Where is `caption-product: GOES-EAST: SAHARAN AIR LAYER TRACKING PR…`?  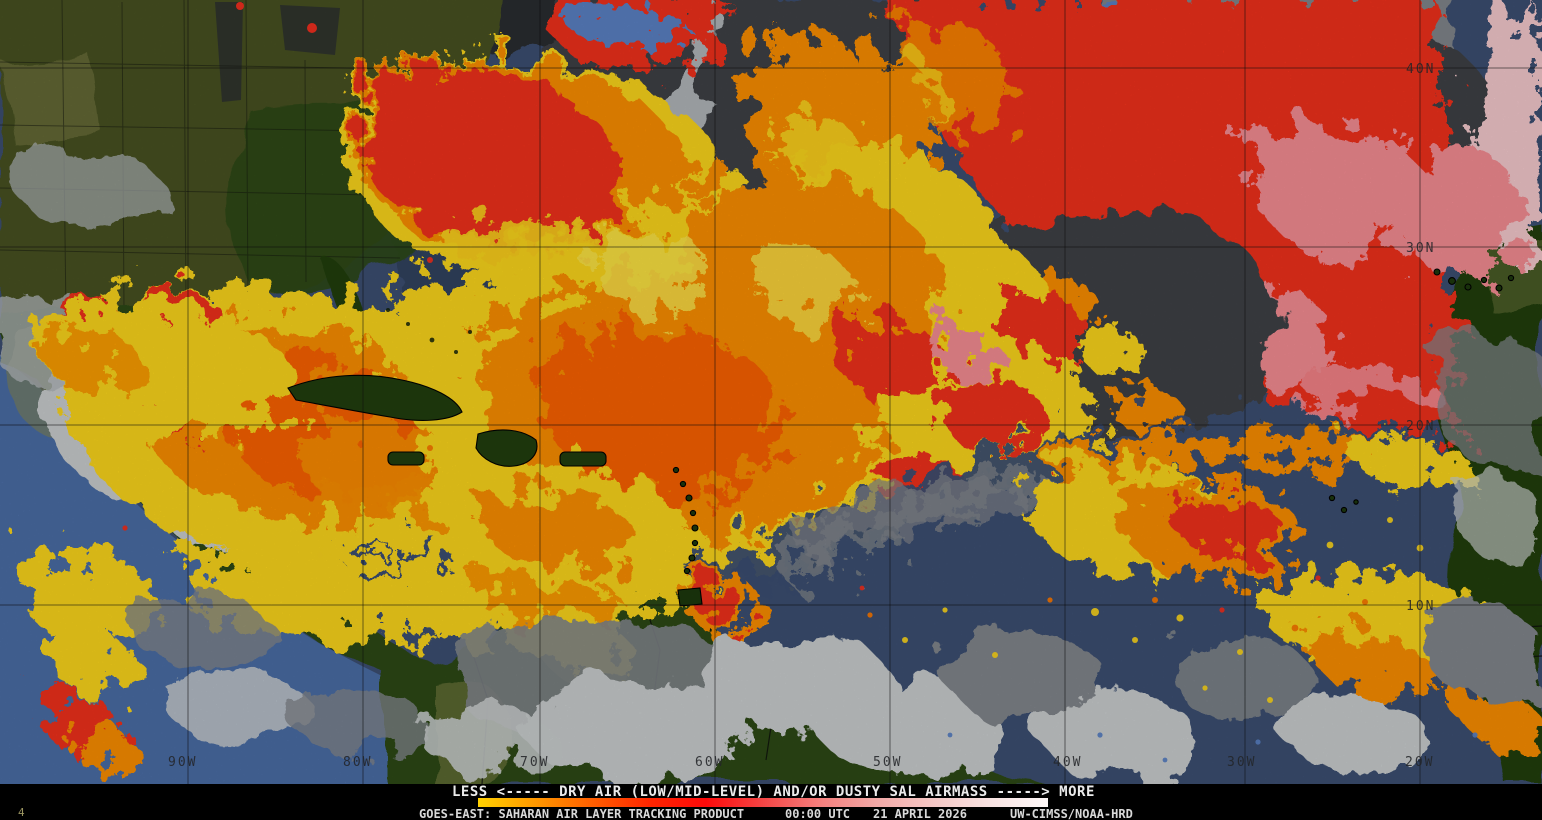
caption-product: GOES-EAST: SAHARAN AIR LAYER TRACKING PR… is located at coordinates (582, 813).